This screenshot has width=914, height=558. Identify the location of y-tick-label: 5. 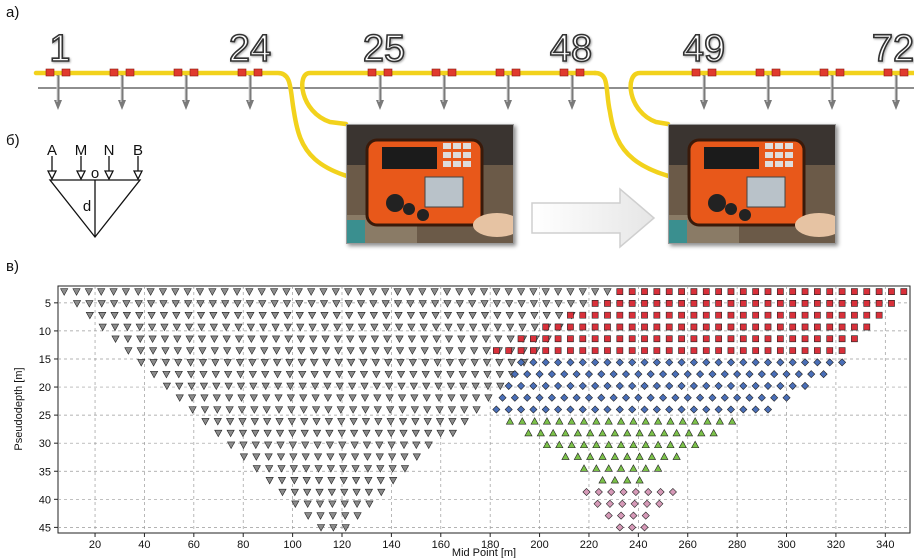
(48, 304).